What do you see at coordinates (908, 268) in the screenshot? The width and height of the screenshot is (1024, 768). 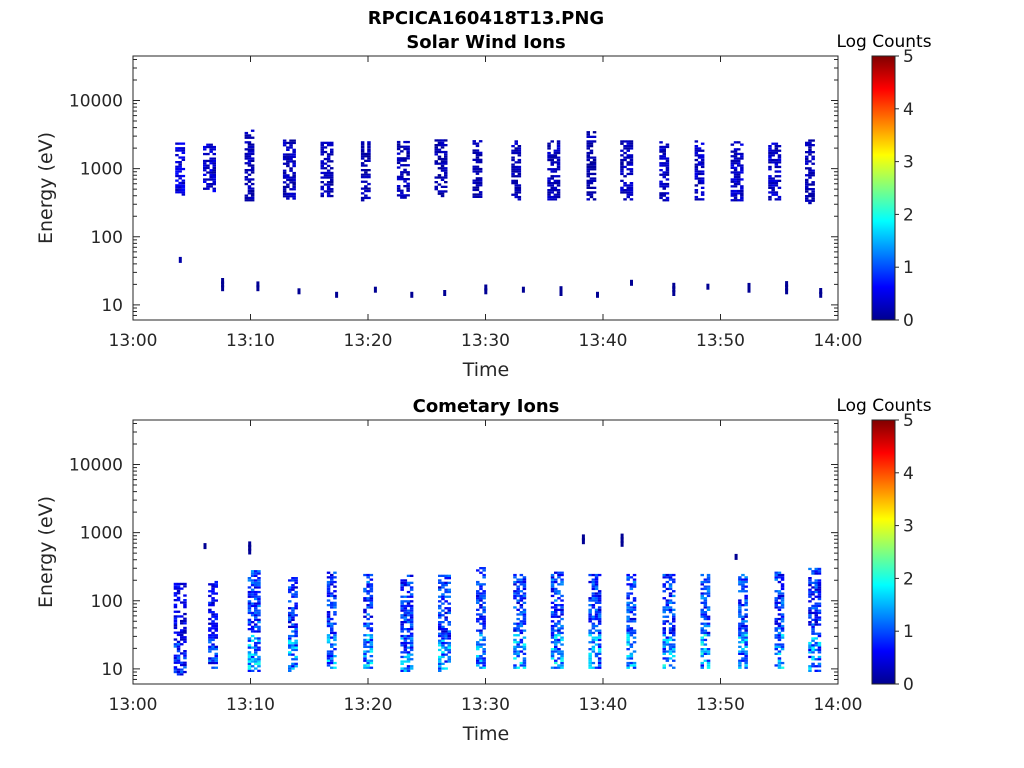 I see `colorbar-tick-label: 1` at bounding box center [908, 268].